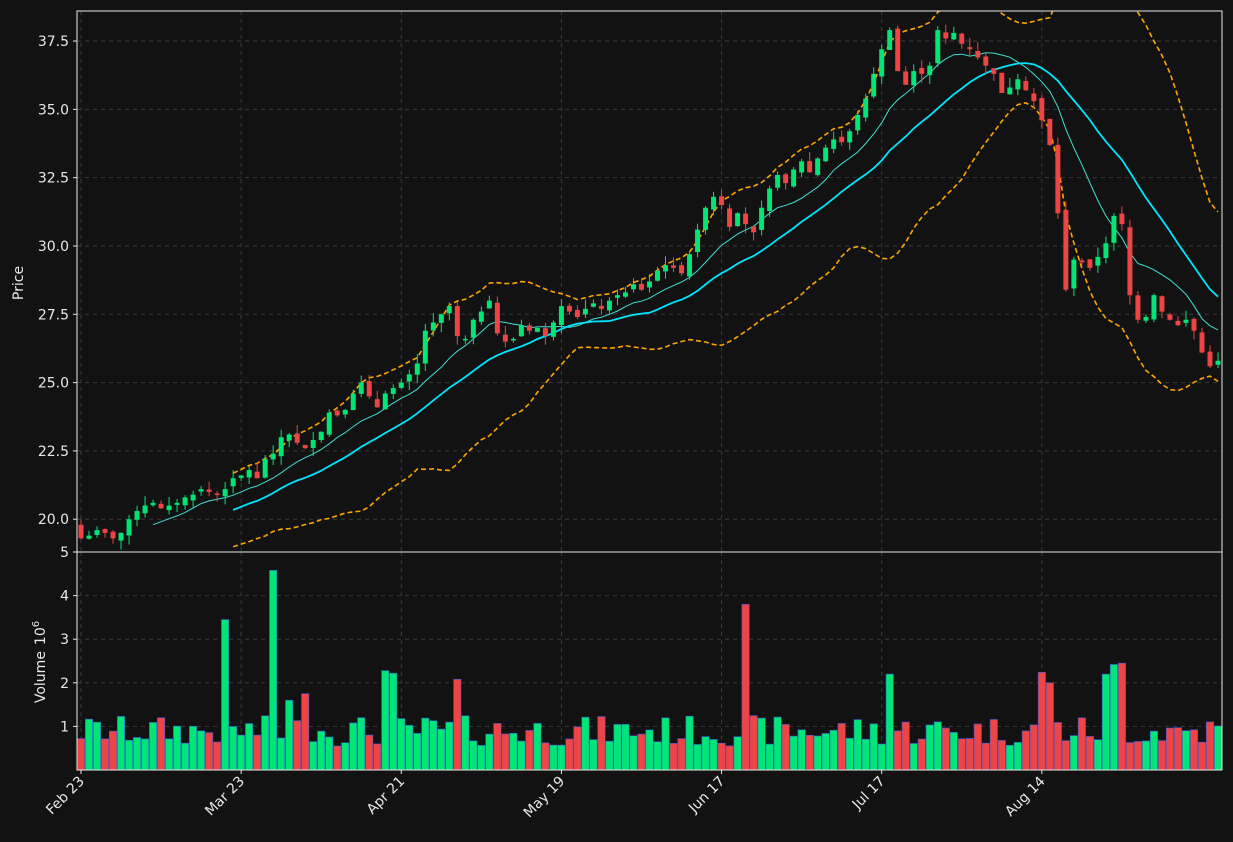 Image resolution: width=1233 pixels, height=842 pixels. What do you see at coordinates (41, 636) in the screenshot?
I see `volume-axis-label-base: 10` at bounding box center [41, 636].